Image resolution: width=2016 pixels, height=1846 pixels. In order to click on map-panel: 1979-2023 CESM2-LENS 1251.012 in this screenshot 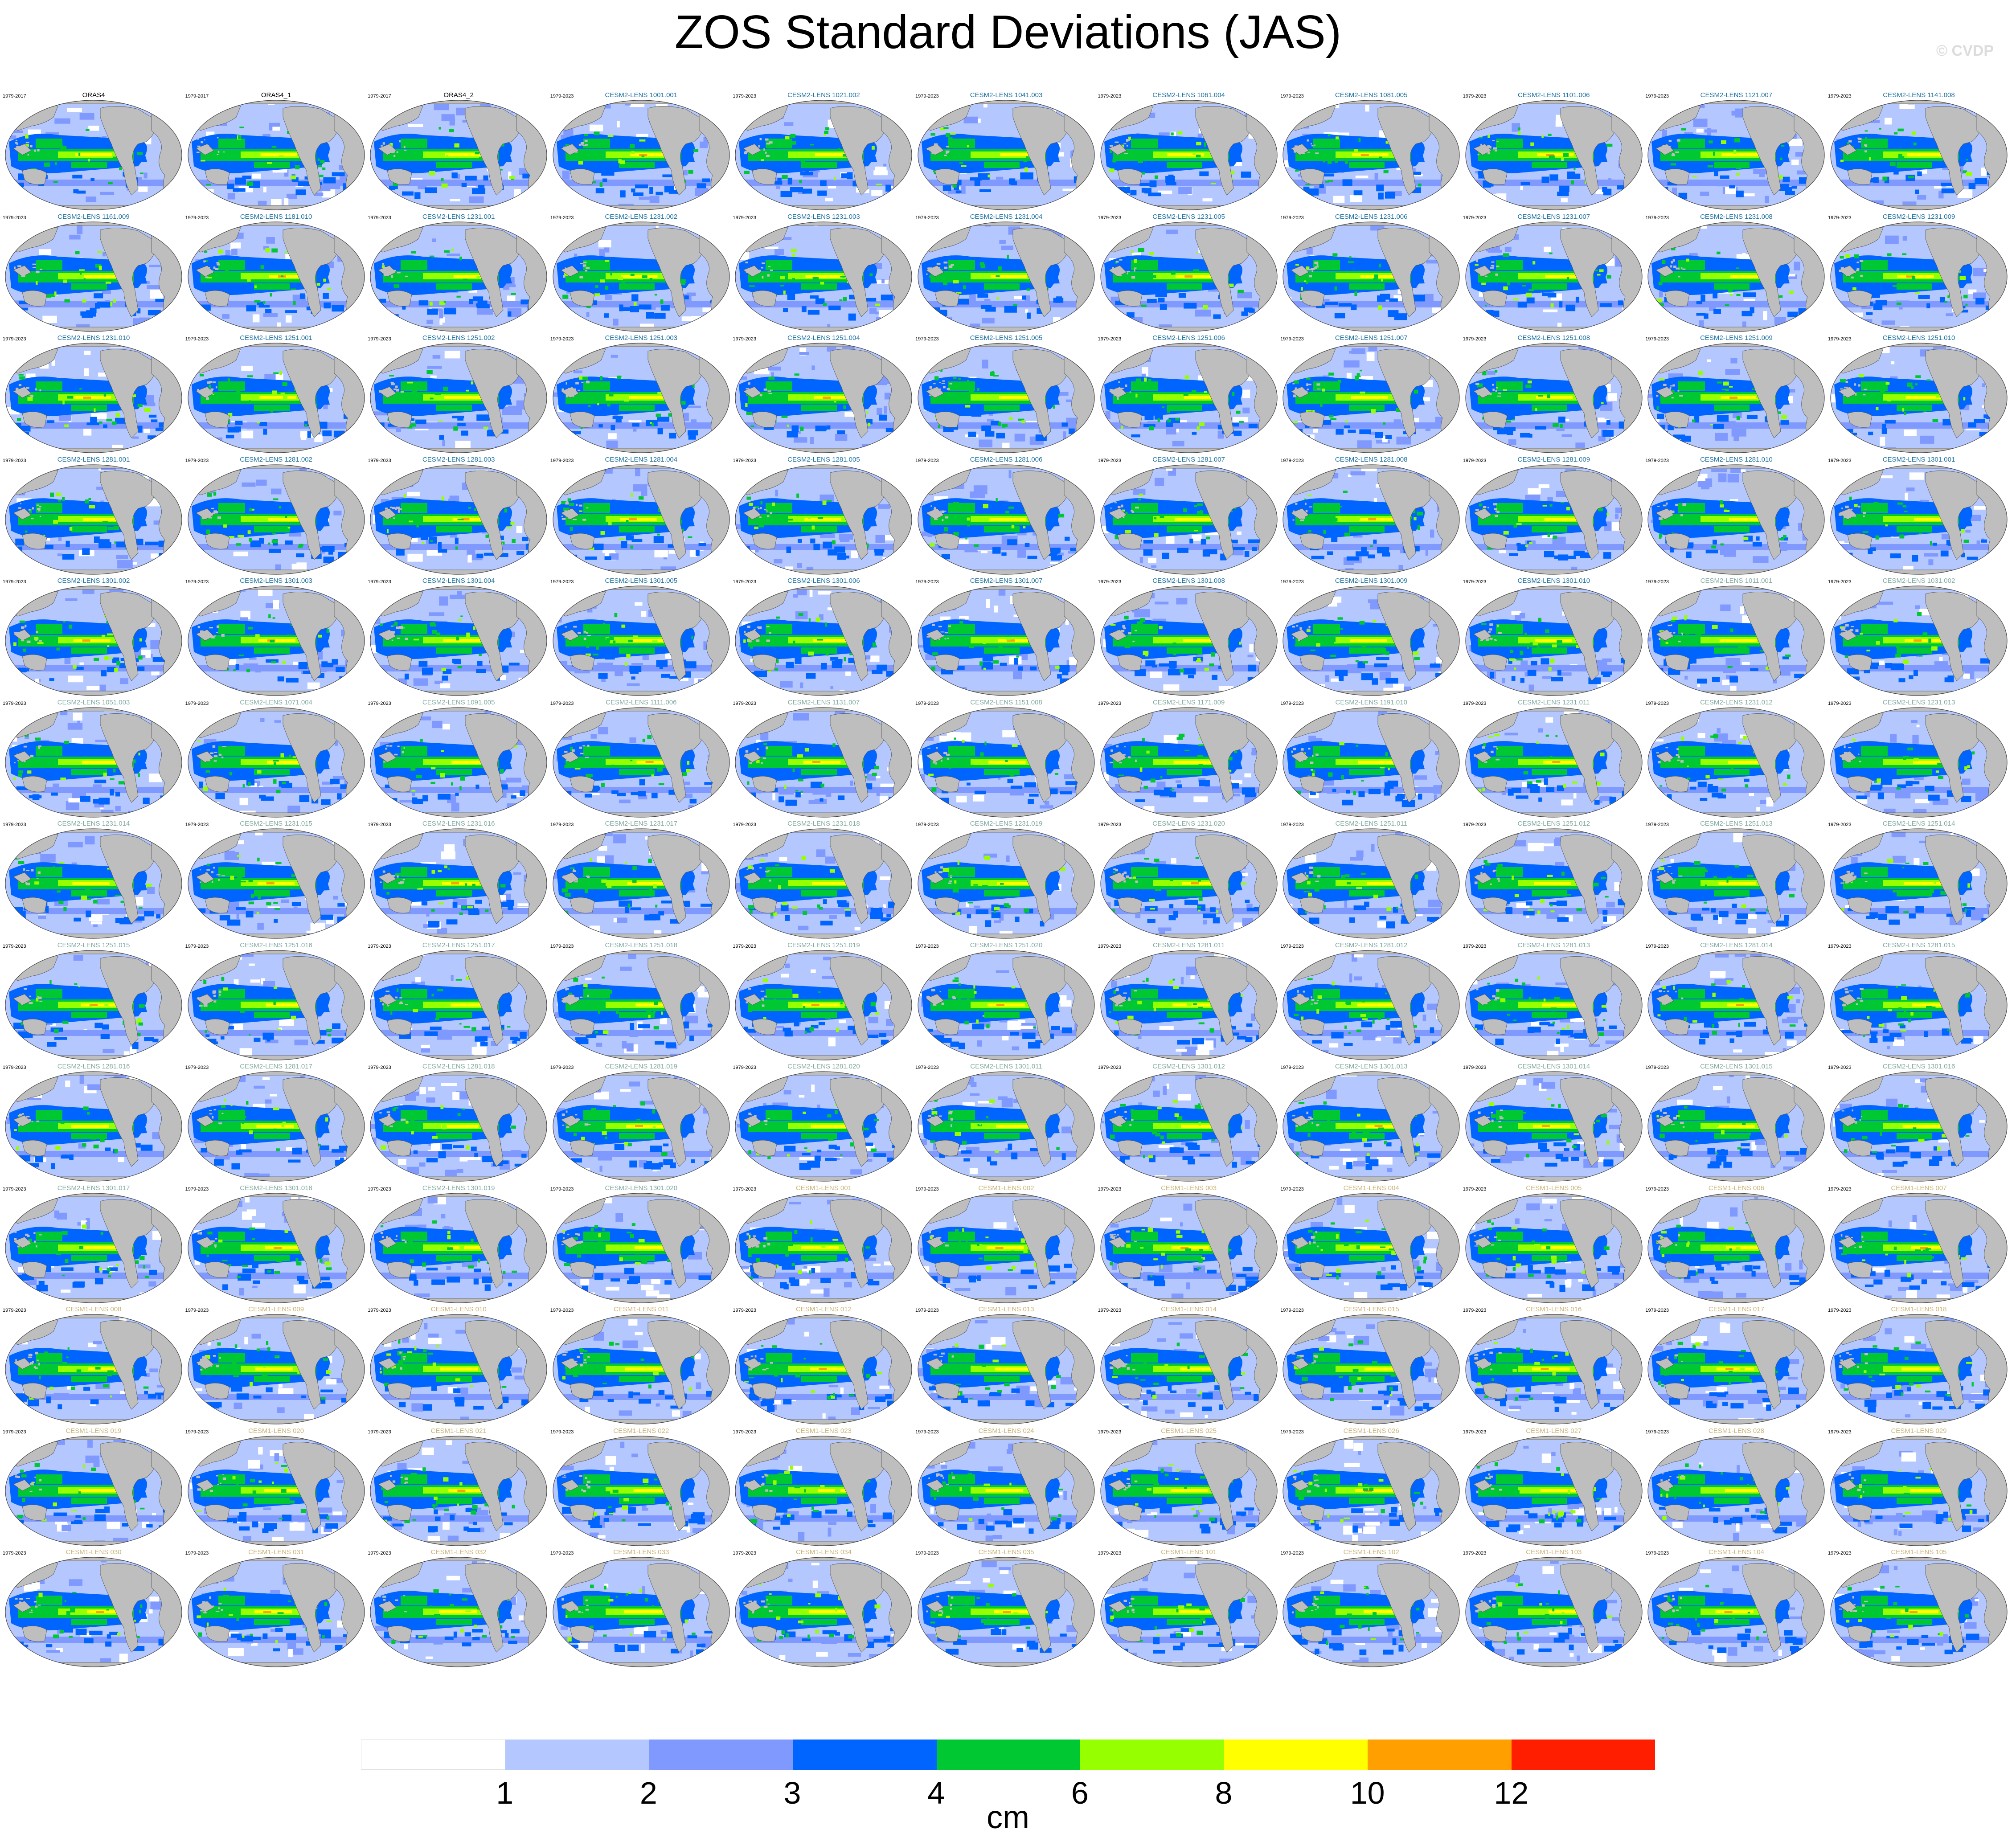, I will do `click(1554, 880)`.